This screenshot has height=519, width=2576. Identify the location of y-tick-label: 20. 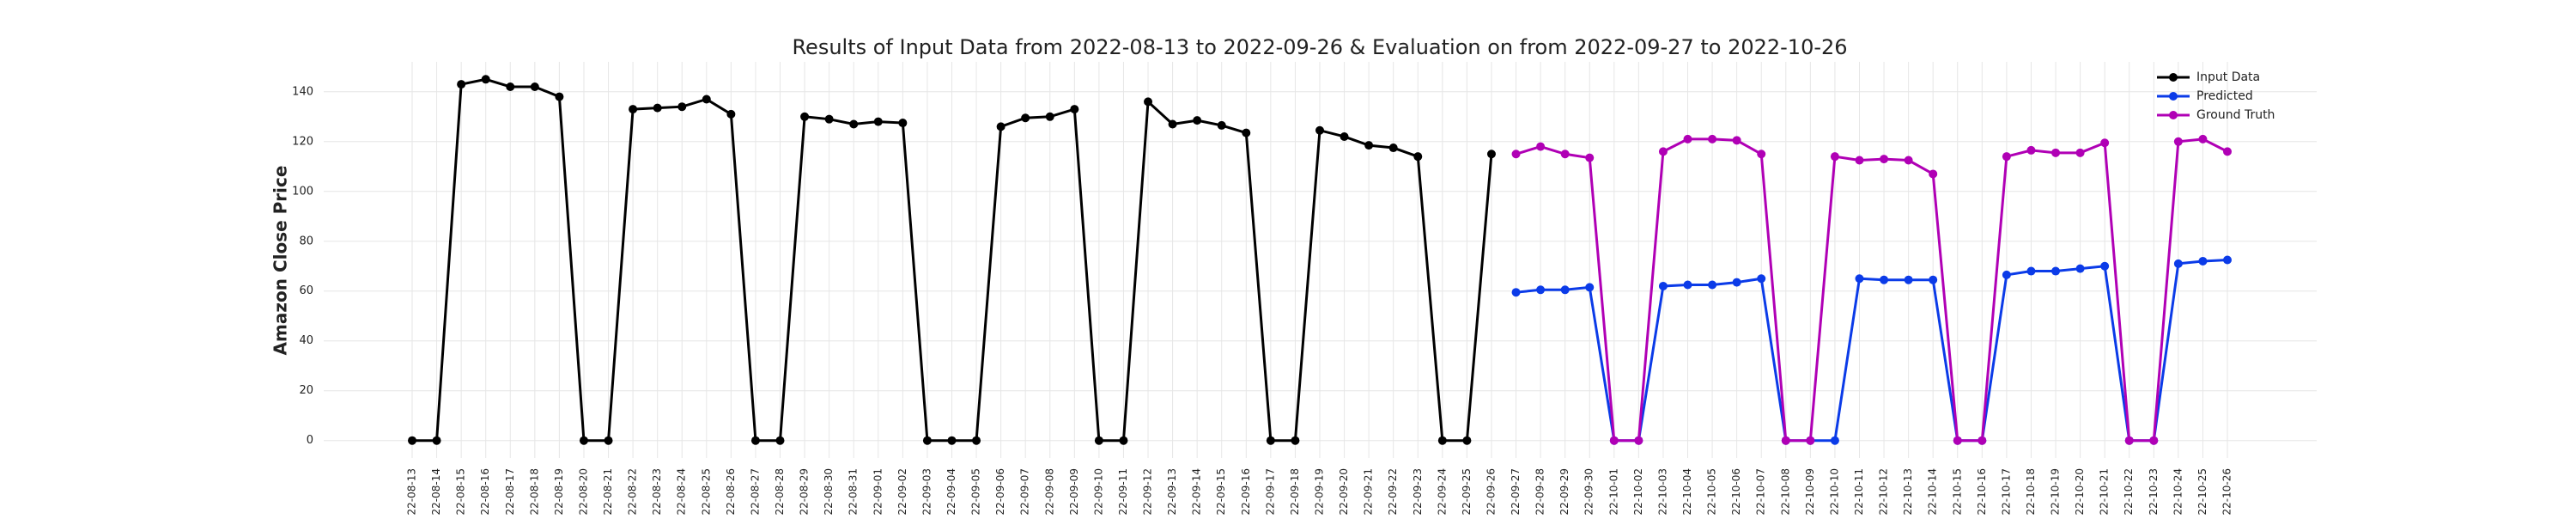
(306, 390).